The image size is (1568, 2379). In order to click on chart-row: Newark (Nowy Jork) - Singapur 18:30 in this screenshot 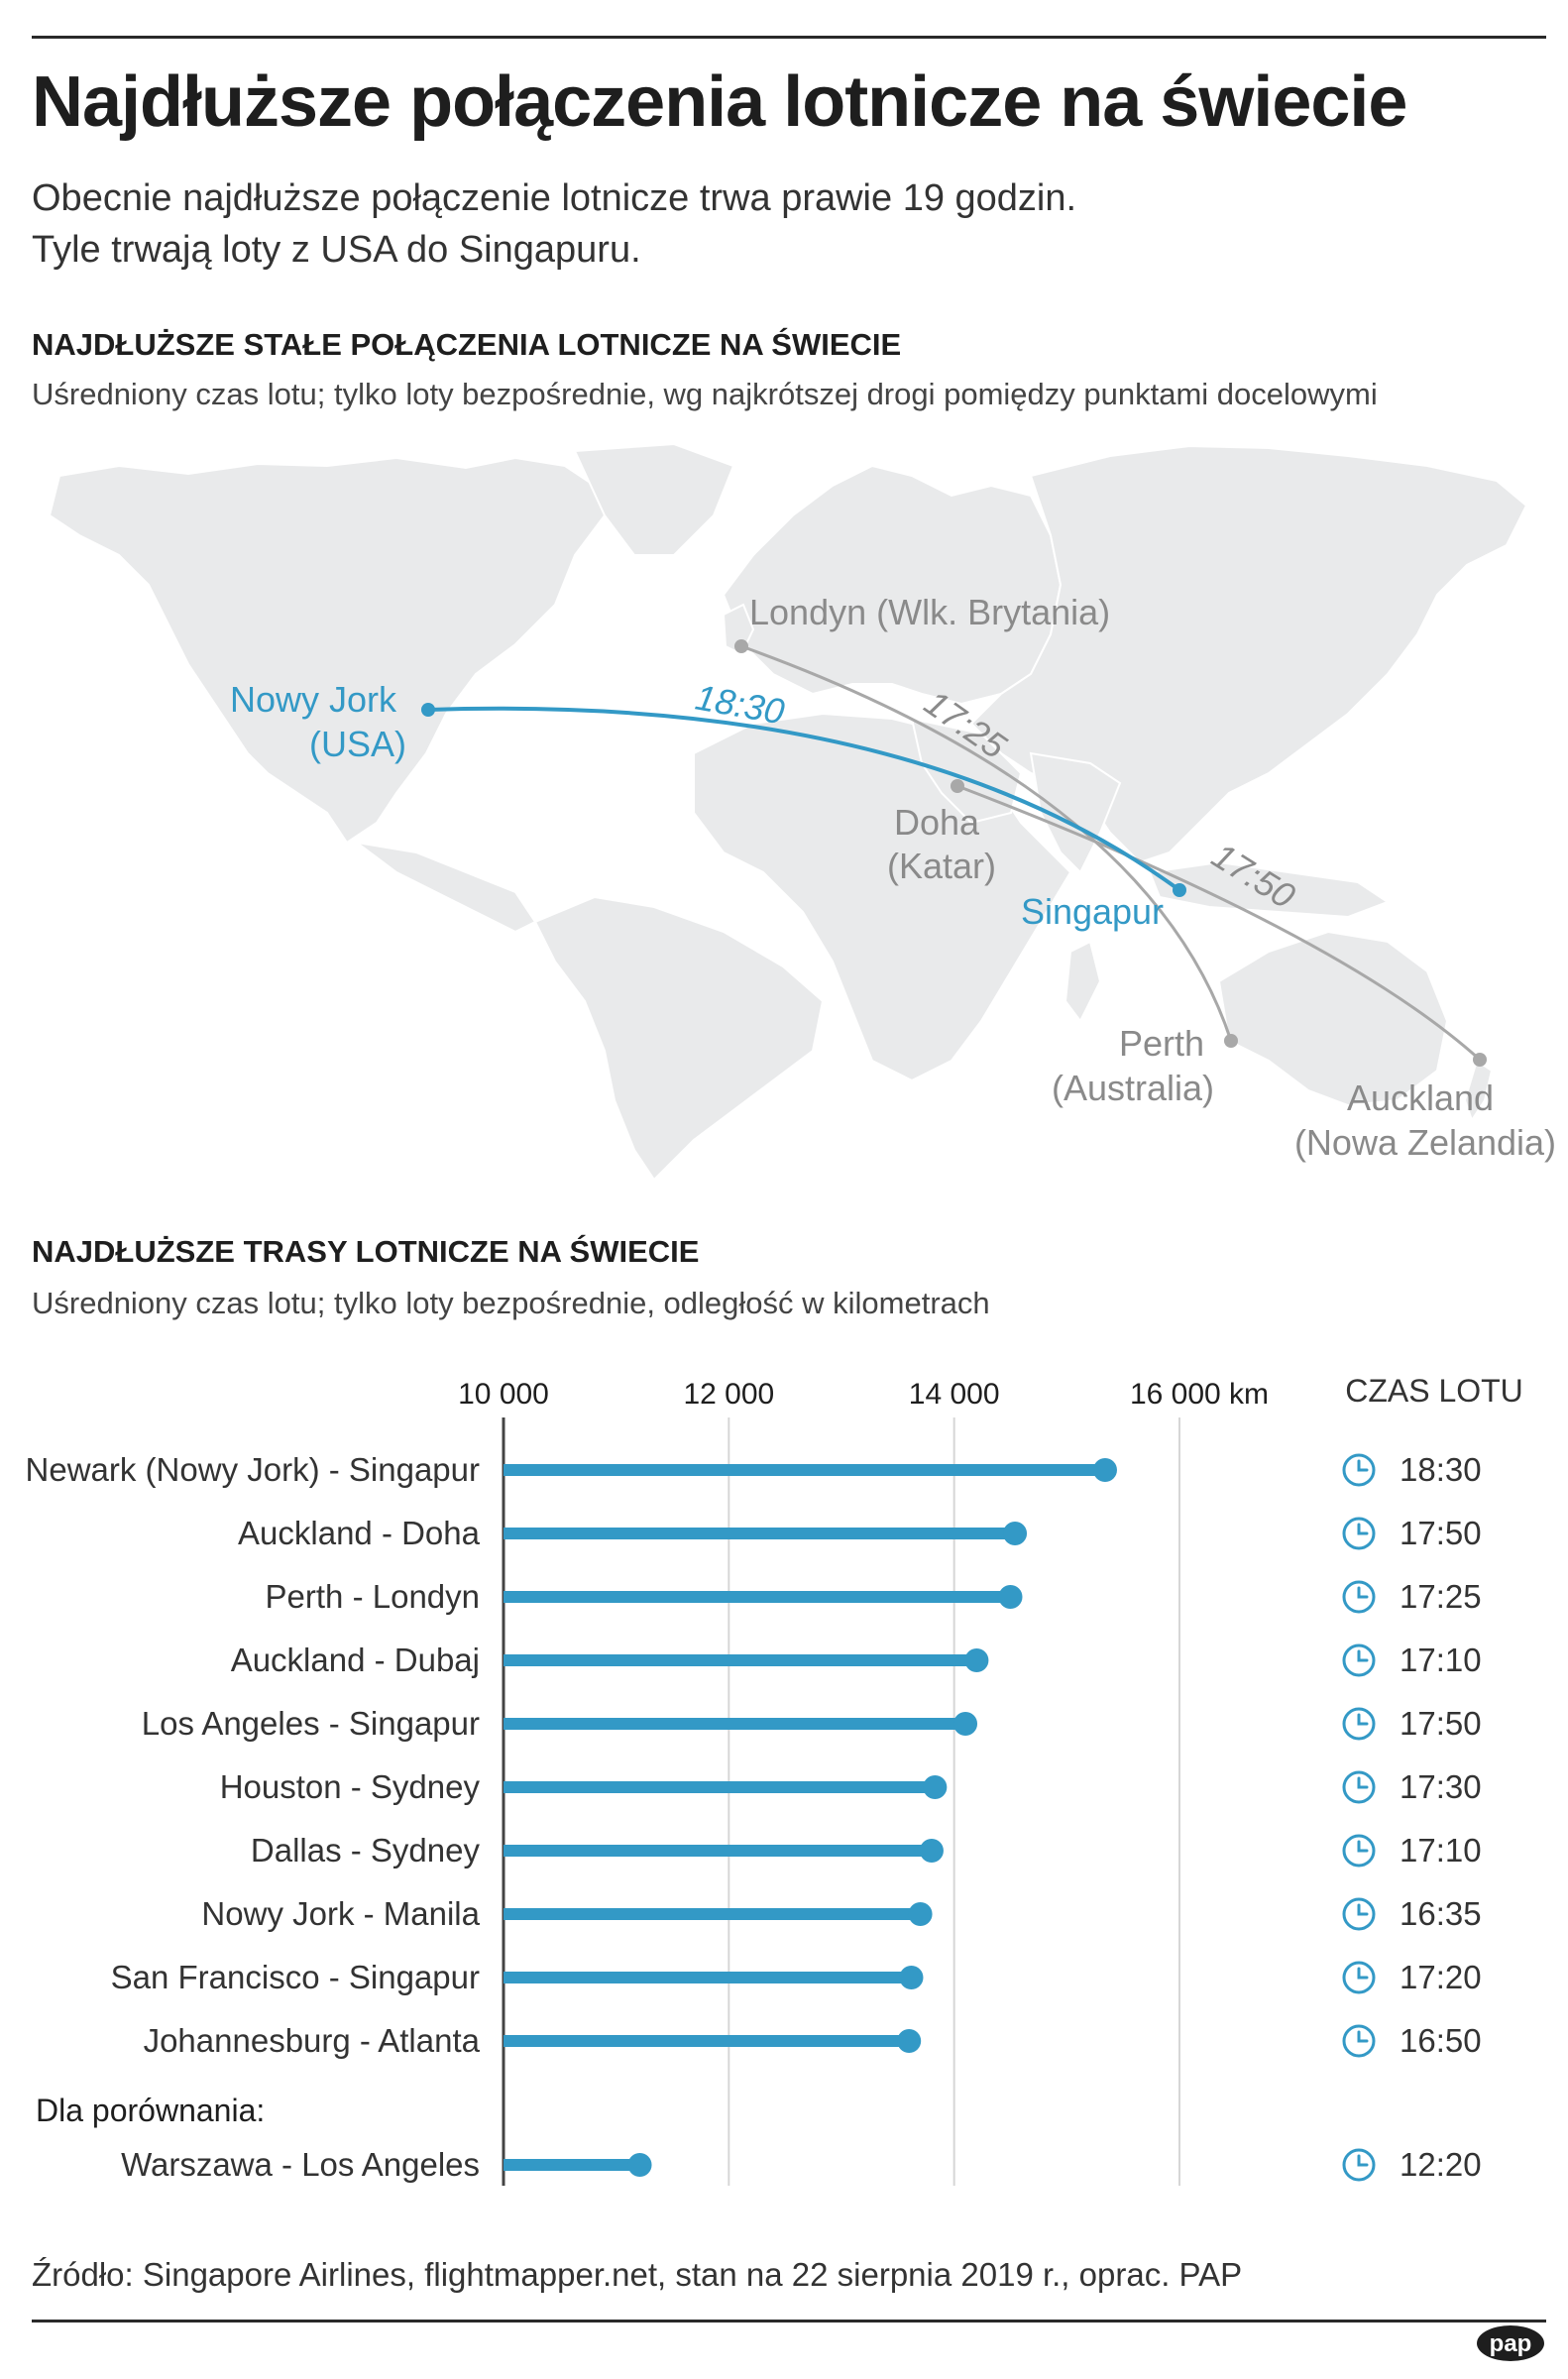, I will do `click(754, 1469)`.